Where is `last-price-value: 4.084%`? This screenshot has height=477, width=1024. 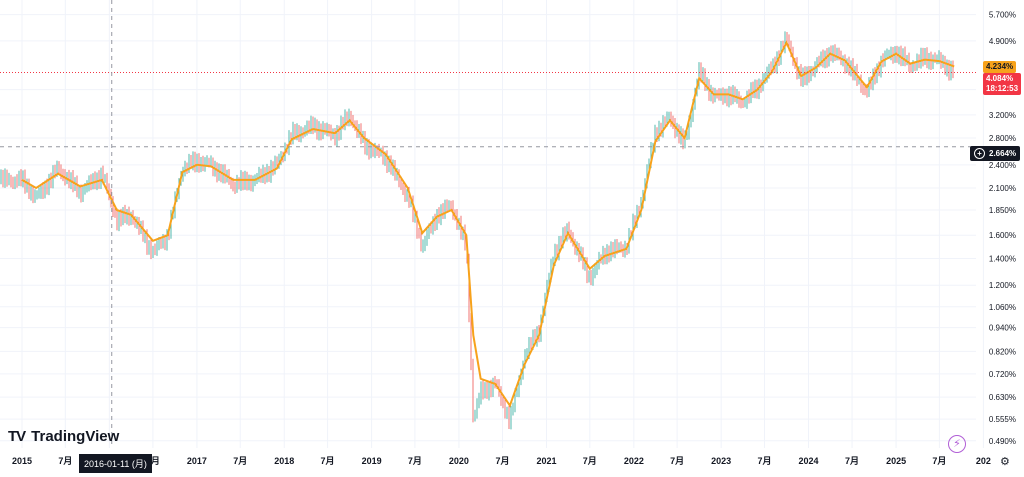
last-price-value: 4.084% is located at coordinates (1000, 78).